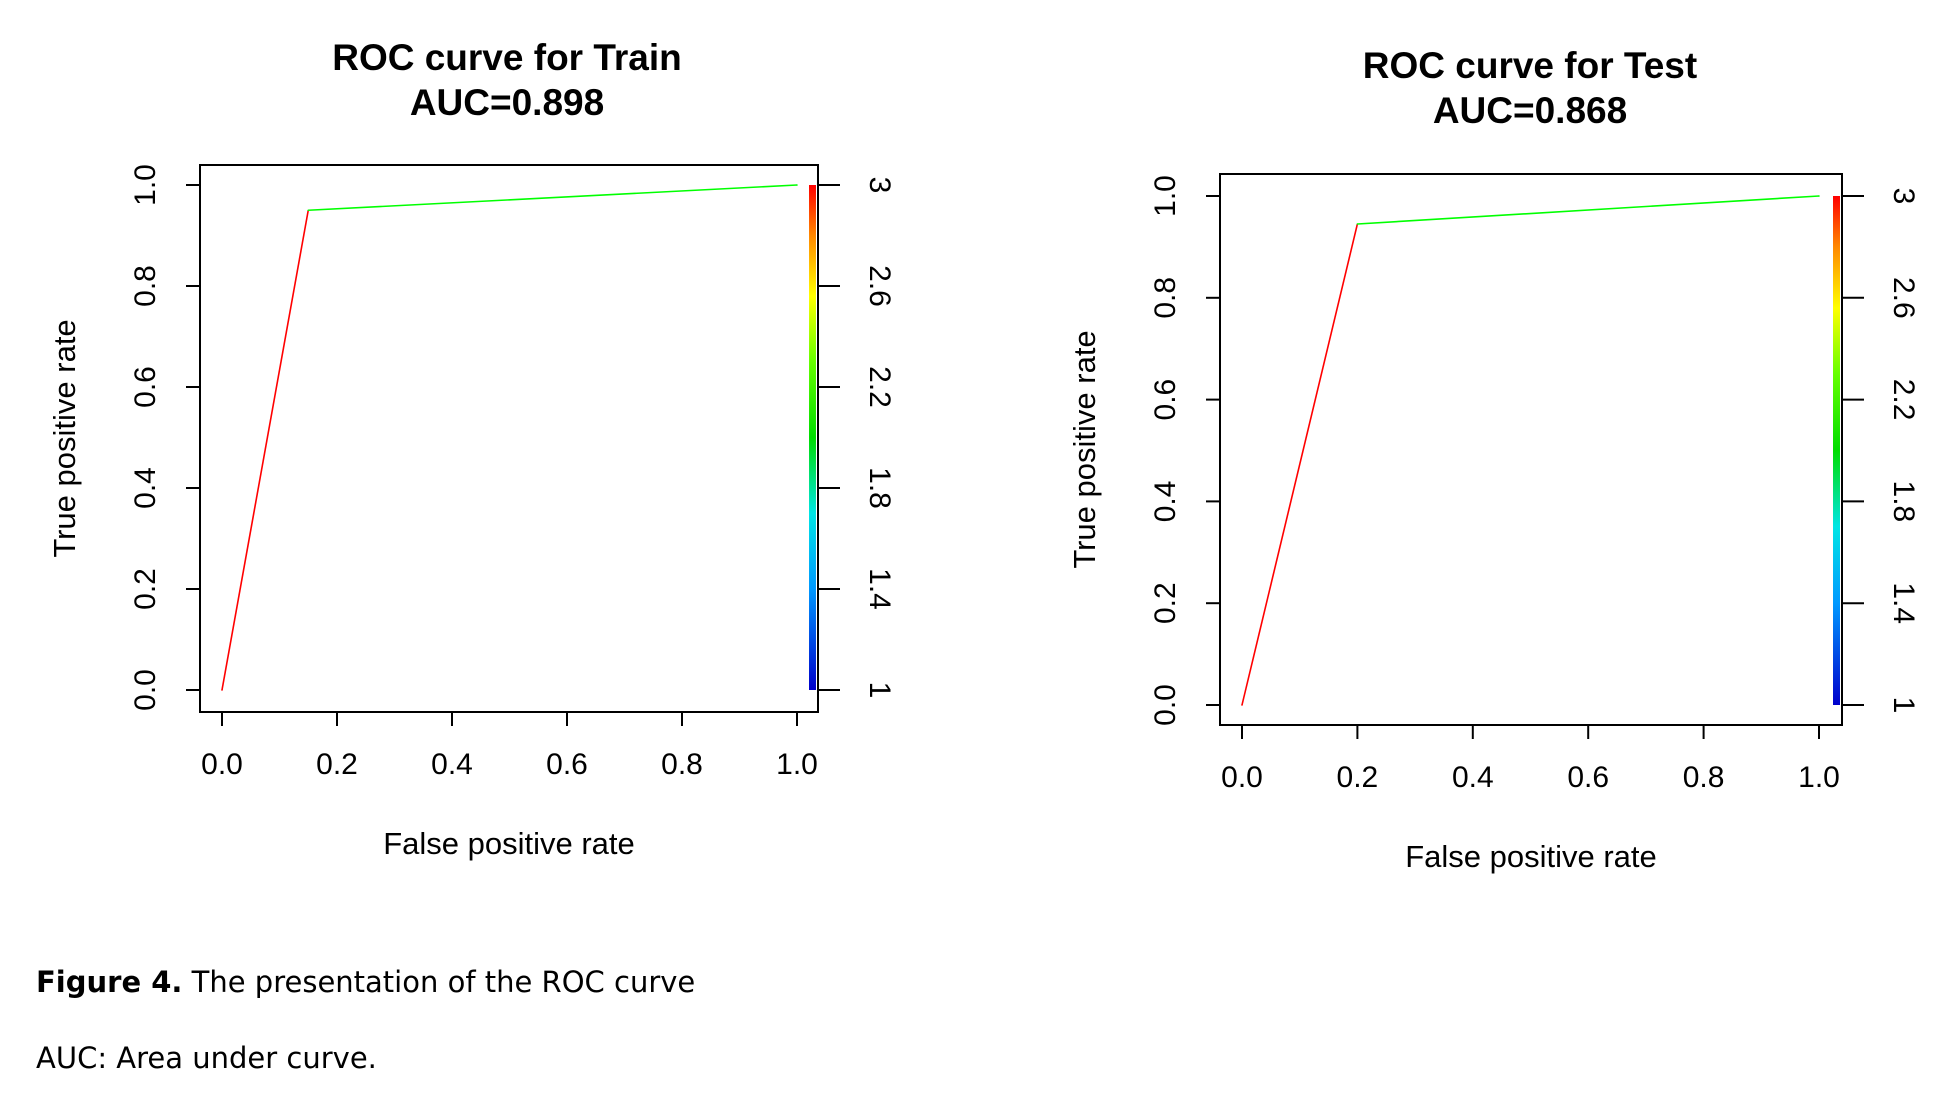  I want to click on figure-label: Figure 4., so click(109, 982).